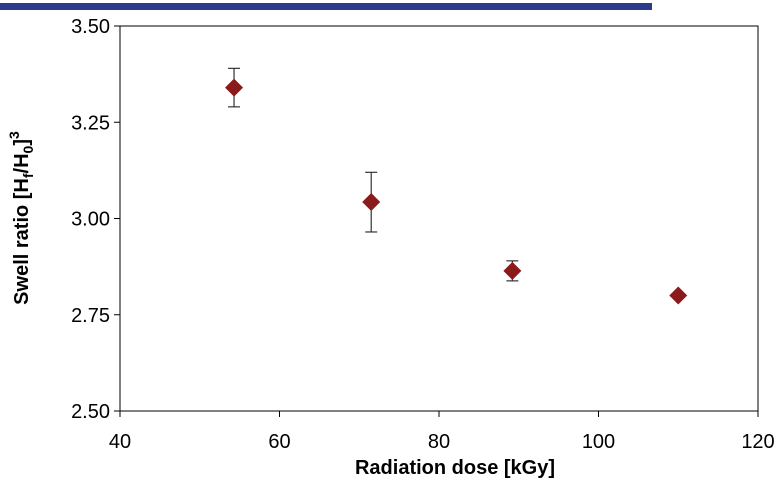 The width and height of the screenshot is (784, 479). Describe the element at coordinates (90, 220) in the screenshot. I see `y-tick-label: 3.00` at that location.